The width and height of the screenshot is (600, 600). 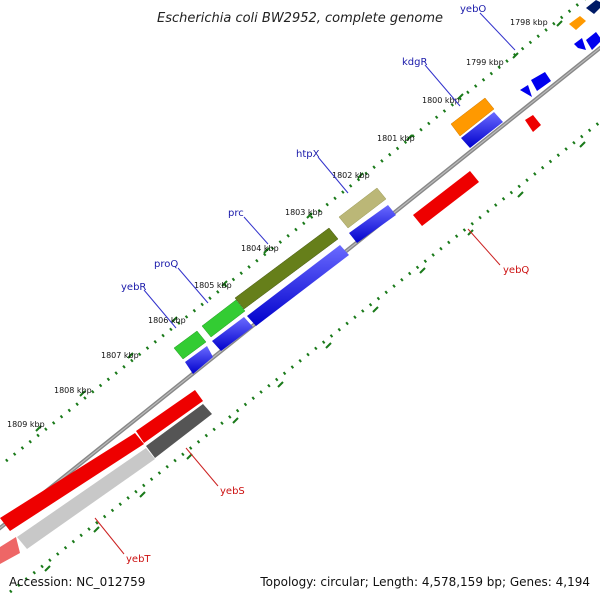 What do you see at coordinates (166, 264) in the screenshot?
I see `gene-label-proQ: proQ` at bounding box center [166, 264].